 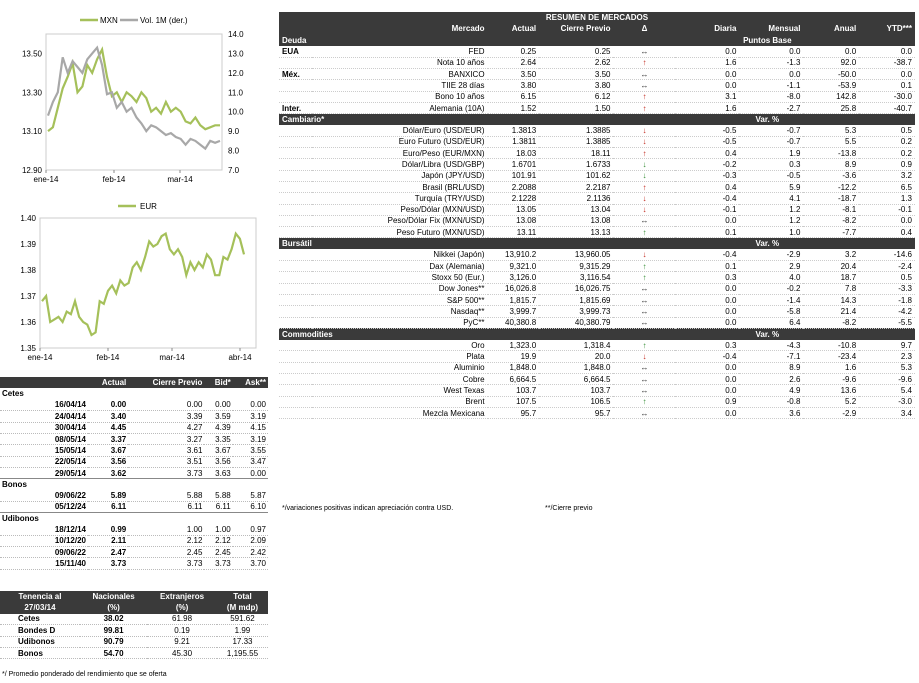 I want to click on header-ask: Ask**, so click(x=255, y=383).